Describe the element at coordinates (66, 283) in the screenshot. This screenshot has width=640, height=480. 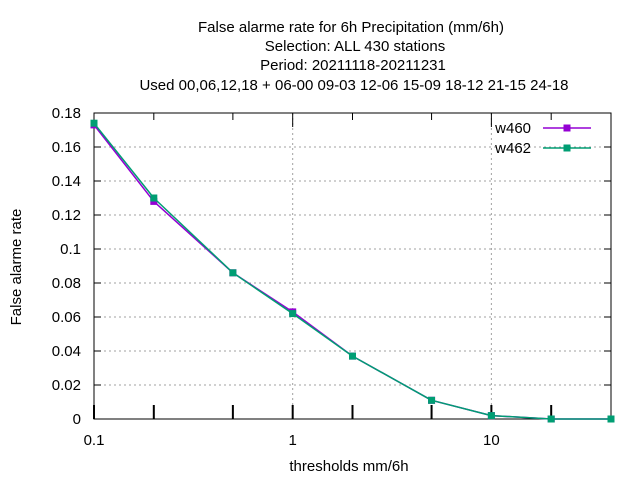
I see `y-tick-label: 0.08` at that location.